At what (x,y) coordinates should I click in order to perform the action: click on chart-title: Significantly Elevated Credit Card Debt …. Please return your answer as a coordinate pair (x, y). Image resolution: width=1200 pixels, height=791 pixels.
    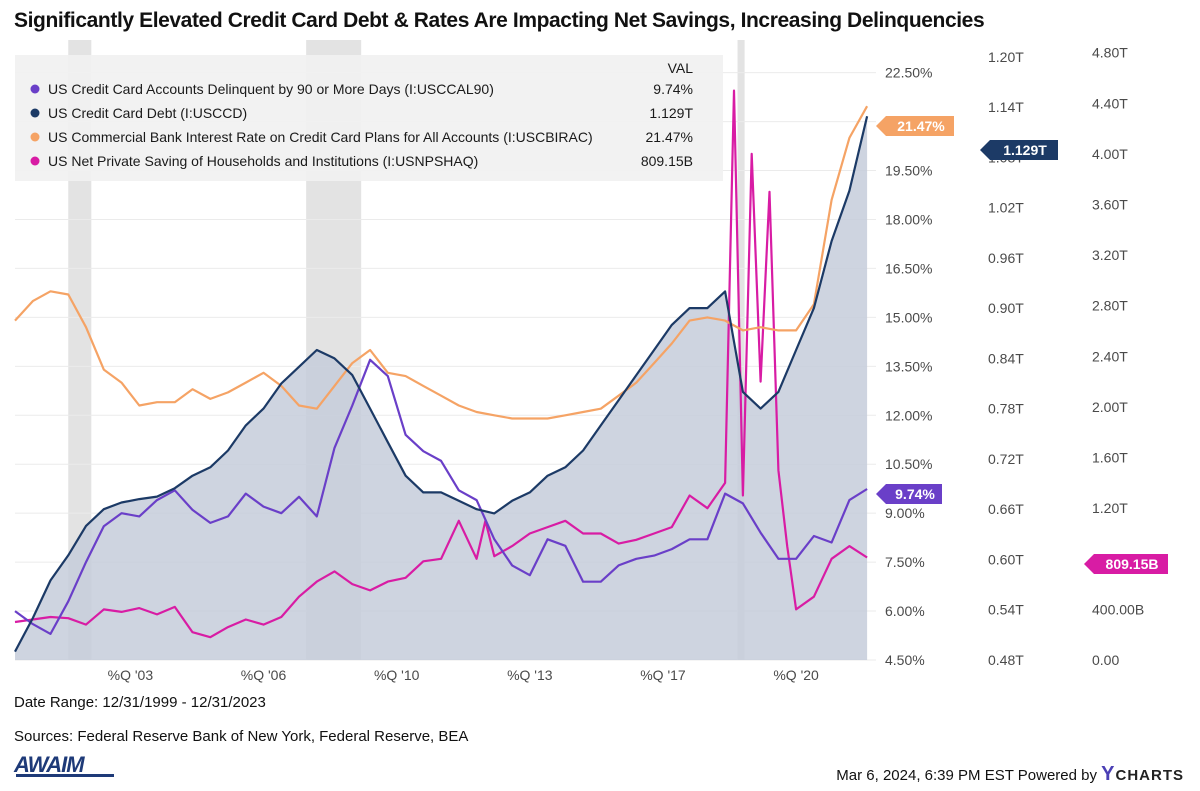
    Looking at the image, I should click on (499, 20).